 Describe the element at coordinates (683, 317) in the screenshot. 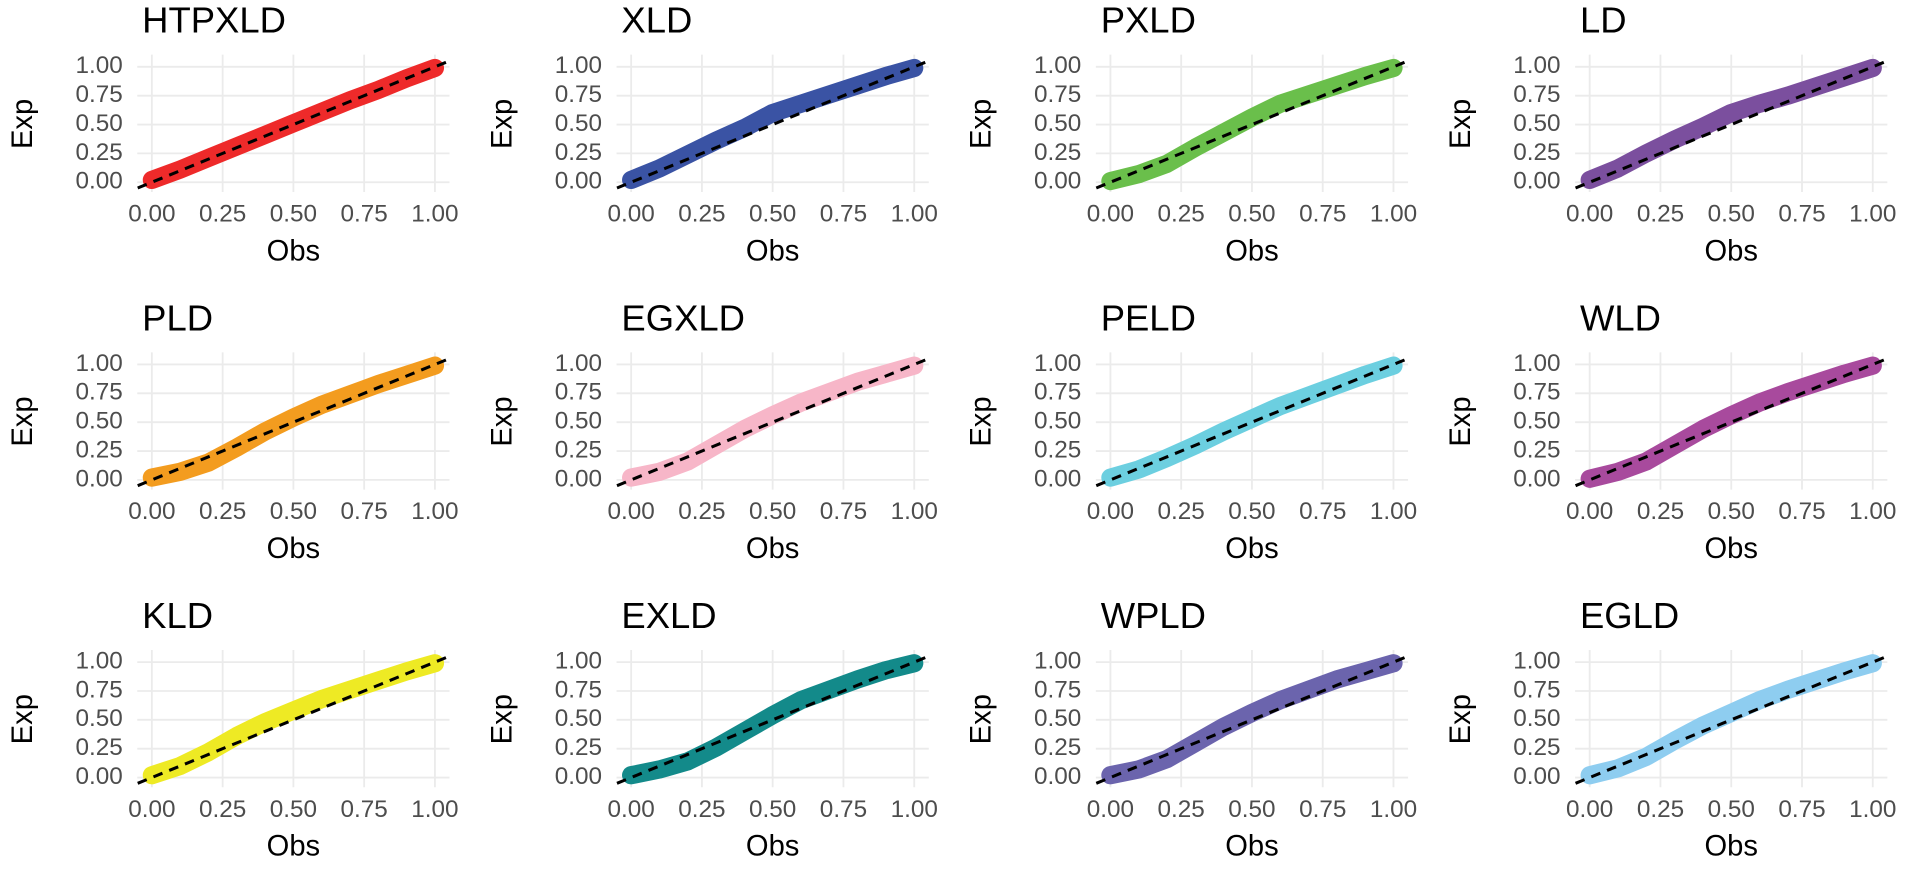

I see `chart-title: EGXLD` at that location.